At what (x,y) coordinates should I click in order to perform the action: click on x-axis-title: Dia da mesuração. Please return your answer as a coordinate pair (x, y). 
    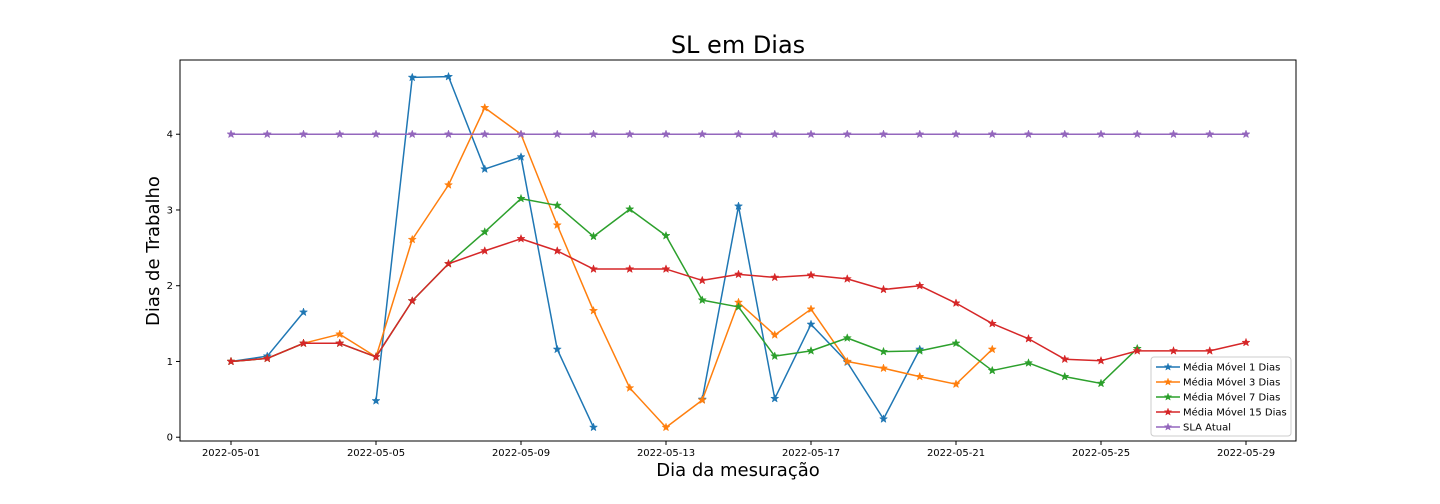
    Looking at the image, I should click on (738, 470).